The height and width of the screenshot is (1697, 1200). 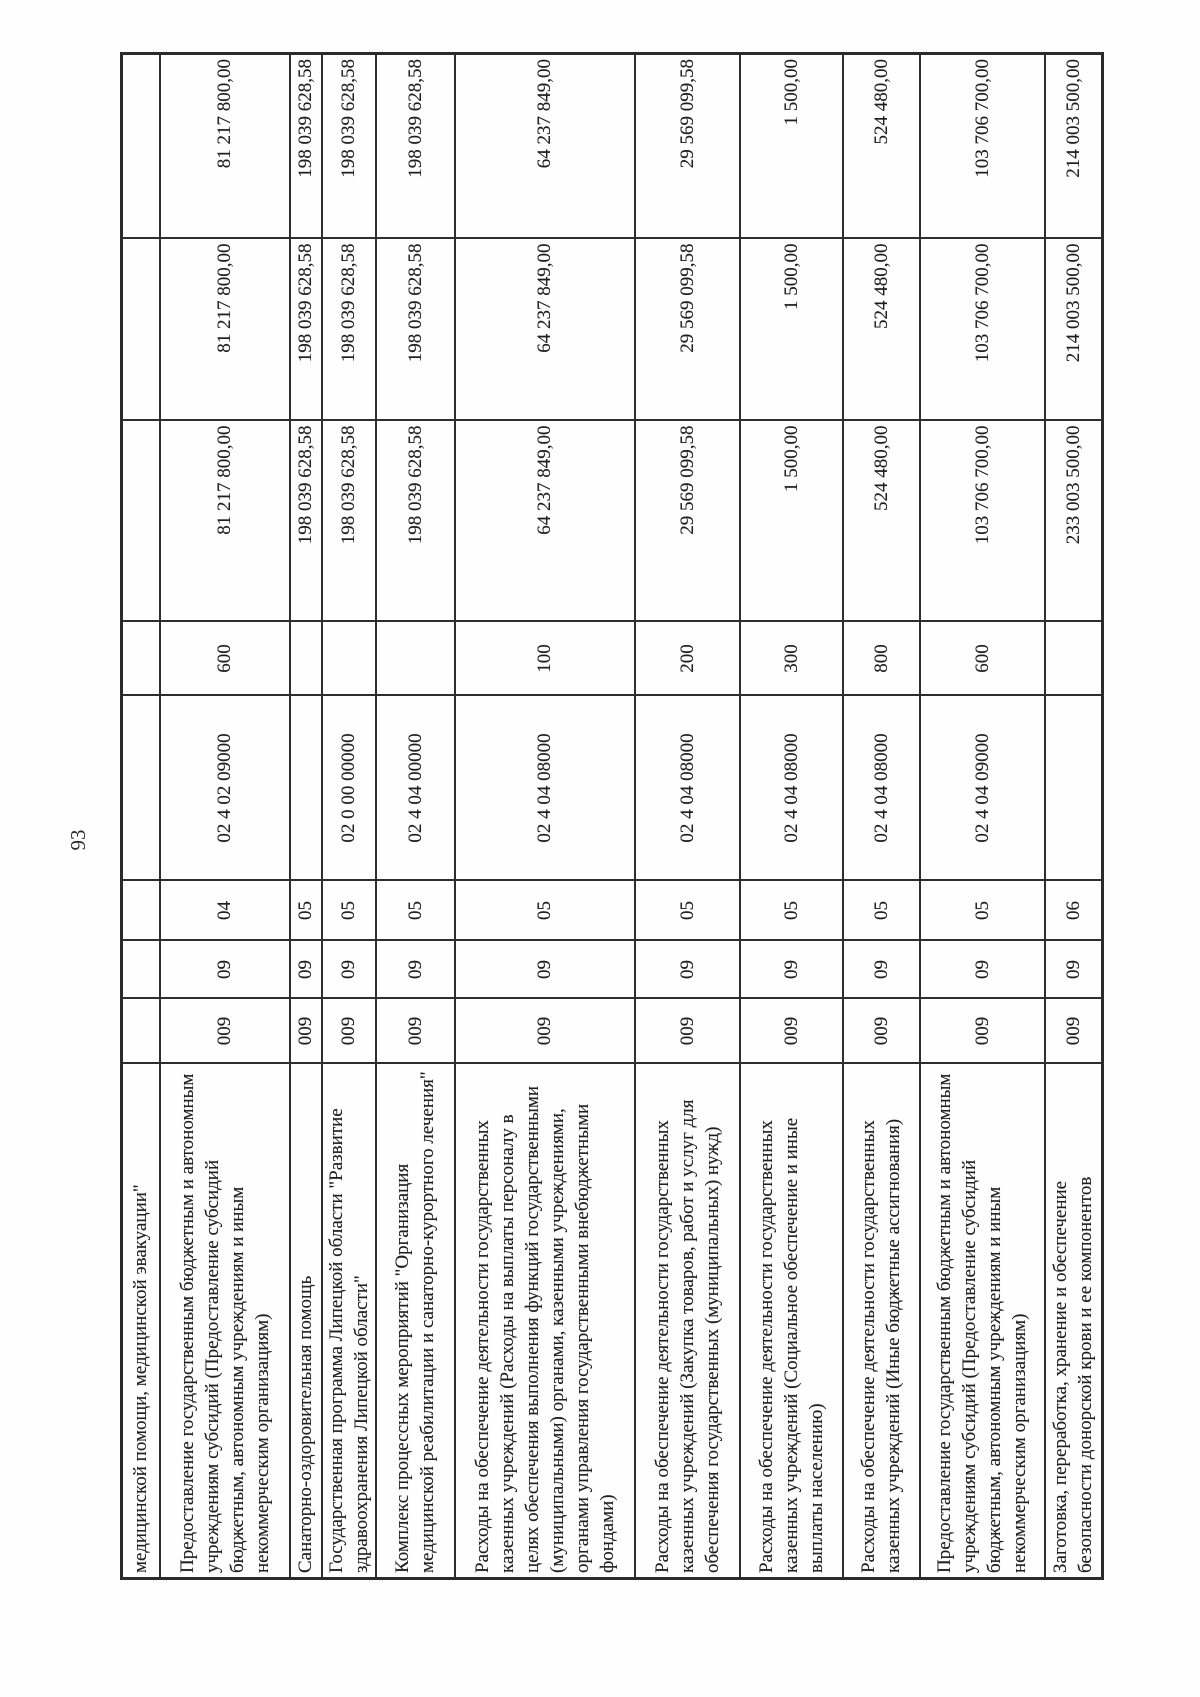 What do you see at coordinates (415, 788) in the screenshot?
I see `target-article-cell: 02 4 04 00000` at bounding box center [415, 788].